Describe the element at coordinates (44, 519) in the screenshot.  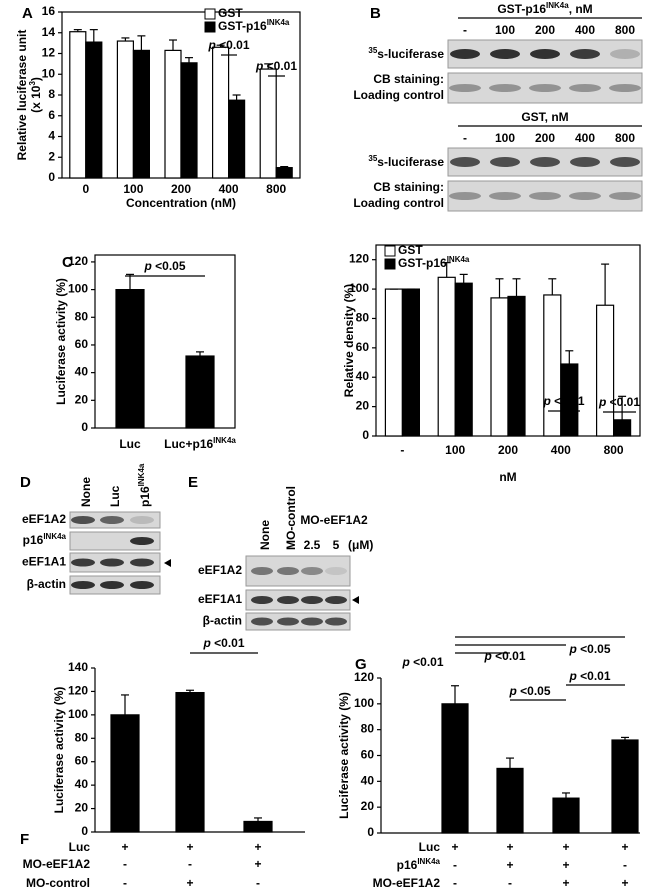
I see `blot-row-label: eEF1A2` at that location.